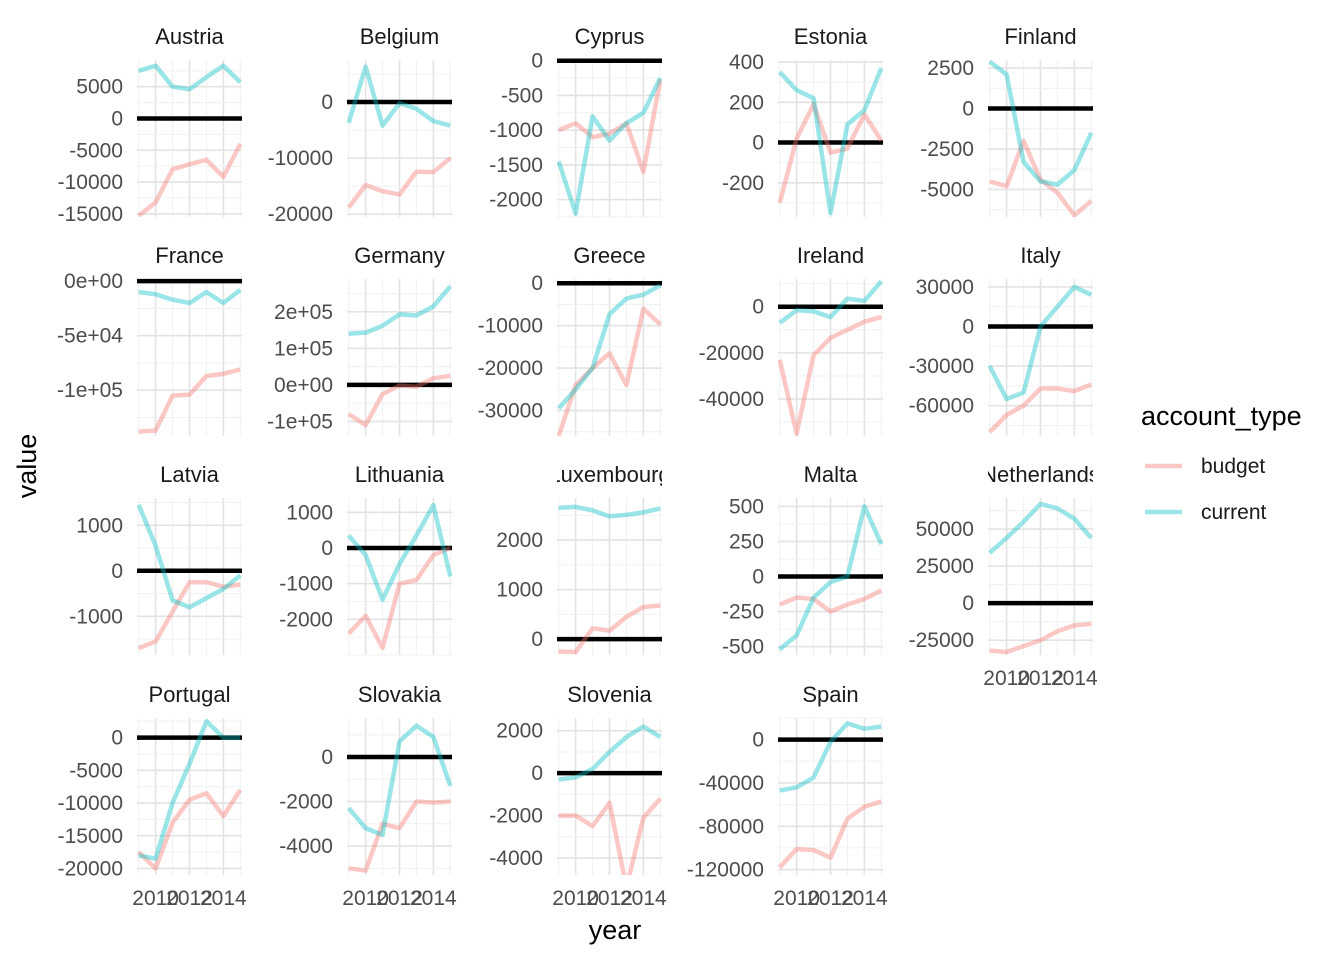  Describe the element at coordinates (731, 826) in the screenshot. I see `y-tick-label: -80000` at that location.